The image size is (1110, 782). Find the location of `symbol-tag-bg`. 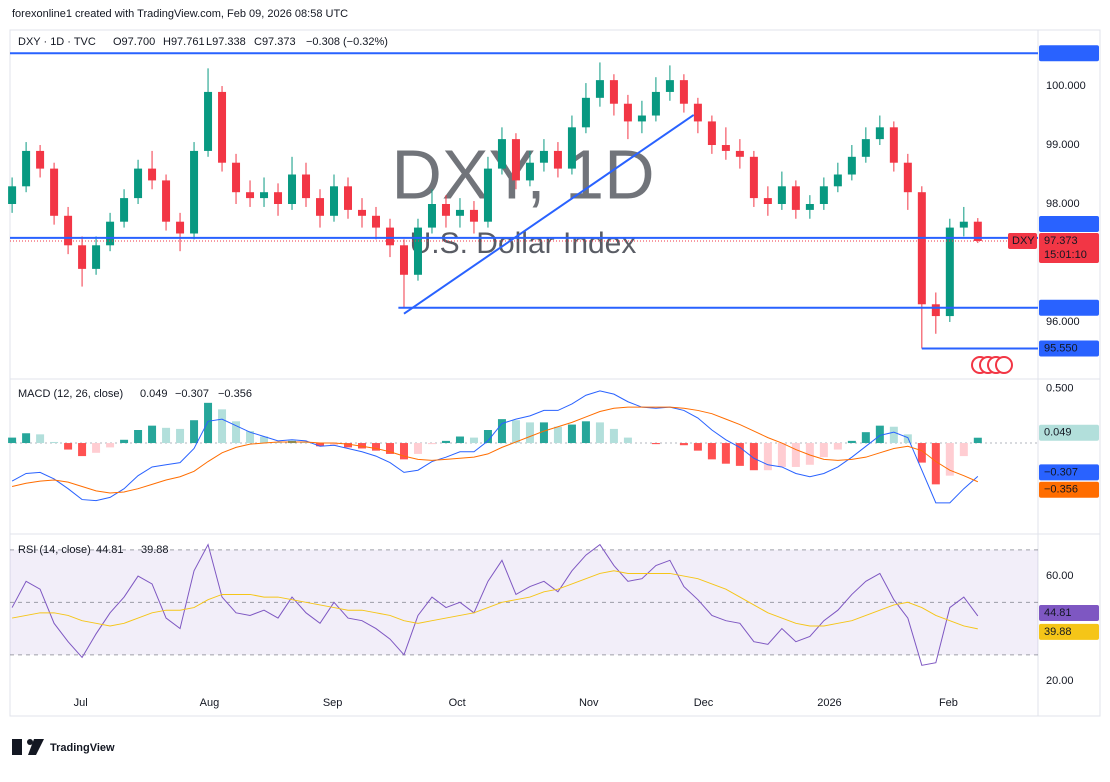

symbol-tag-bg is located at coordinates (1022, 240).